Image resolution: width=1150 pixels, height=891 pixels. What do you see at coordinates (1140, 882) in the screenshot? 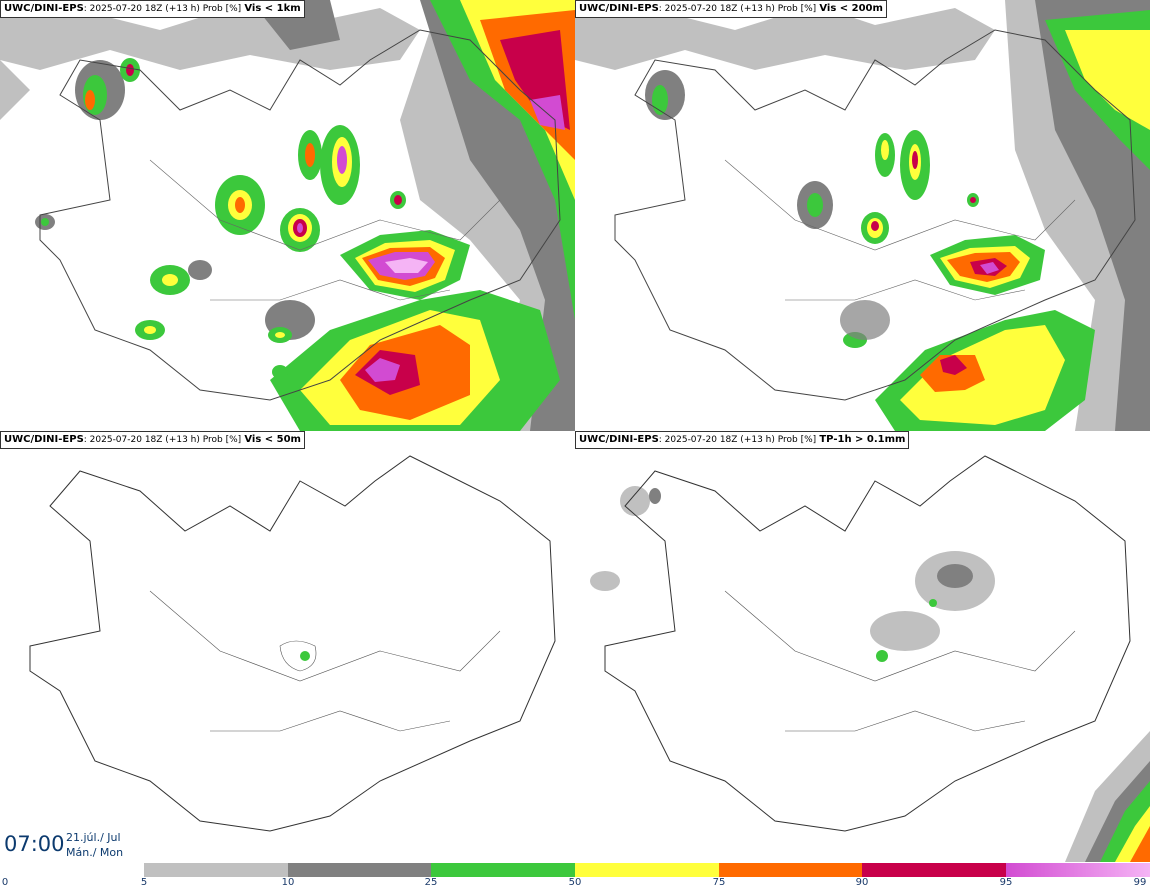
I see `colorbar-tick: 99` at bounding box center [1140, 882].